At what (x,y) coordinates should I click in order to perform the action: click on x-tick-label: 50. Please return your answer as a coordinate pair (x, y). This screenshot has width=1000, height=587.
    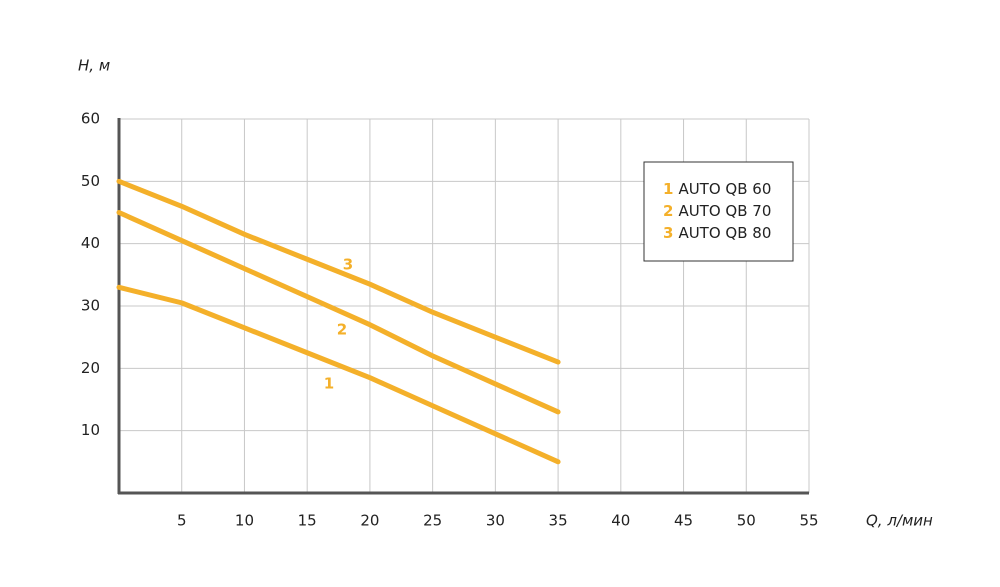
    Looking at the image, I should click on (746, 521).